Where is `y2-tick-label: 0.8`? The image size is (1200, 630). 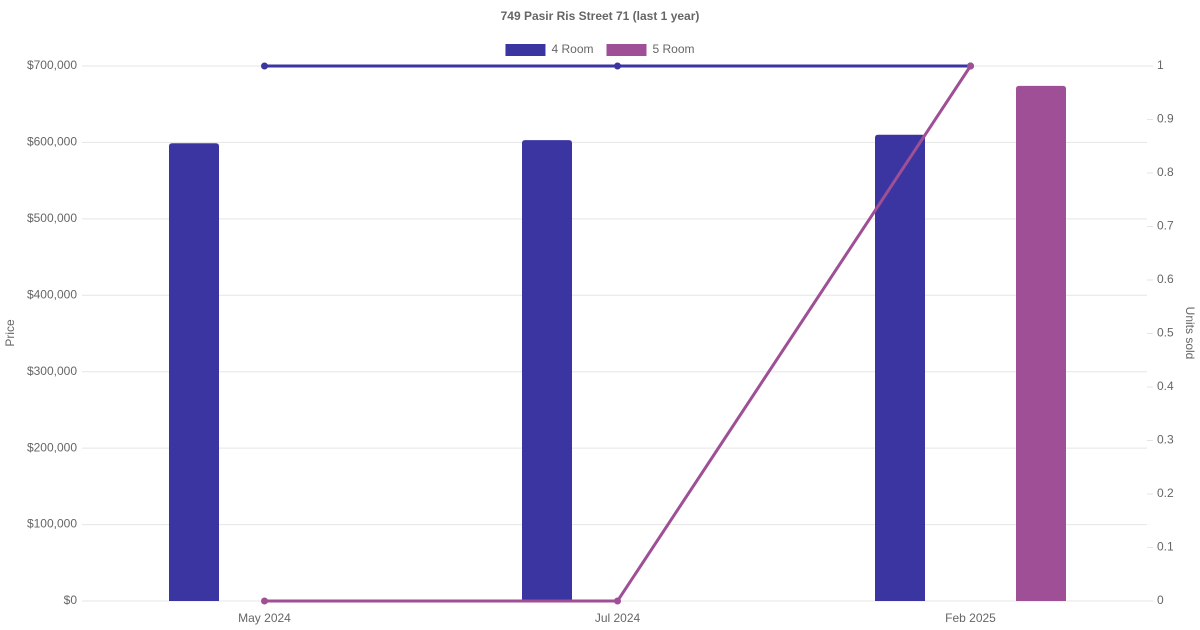 y2-tick-label: 0.8 is located at coordinates (1165, 172).